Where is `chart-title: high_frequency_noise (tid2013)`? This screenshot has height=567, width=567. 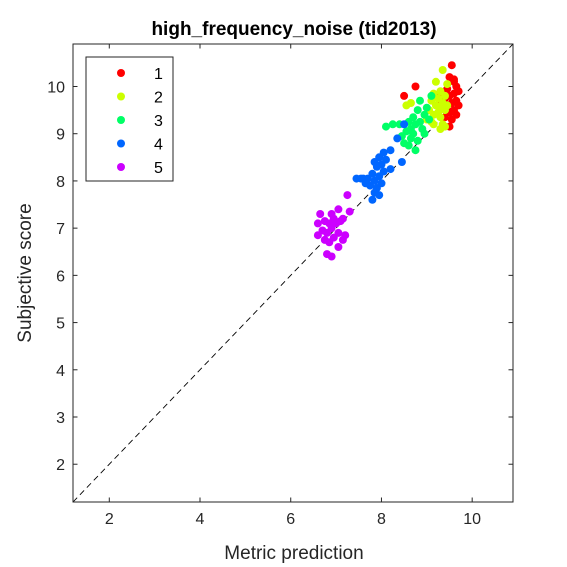
chart-title: high_frequency_noise (tid2013) is located at coordinates (293, 29).